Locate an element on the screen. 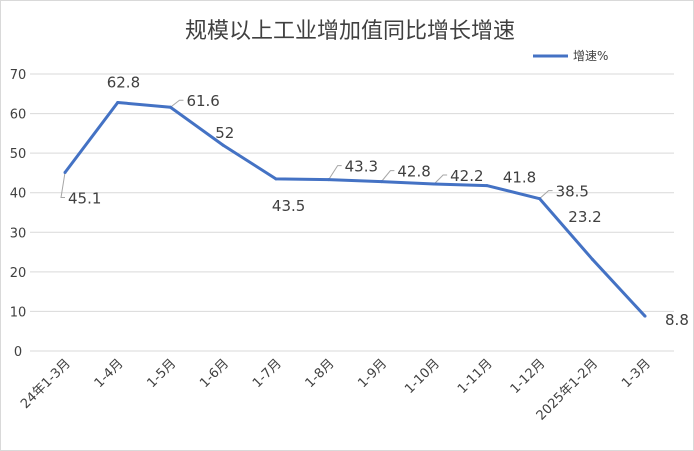 The height and width of the screenshot is (451, 694). y-tick-label: 30 is located at coordinates (18, 233).